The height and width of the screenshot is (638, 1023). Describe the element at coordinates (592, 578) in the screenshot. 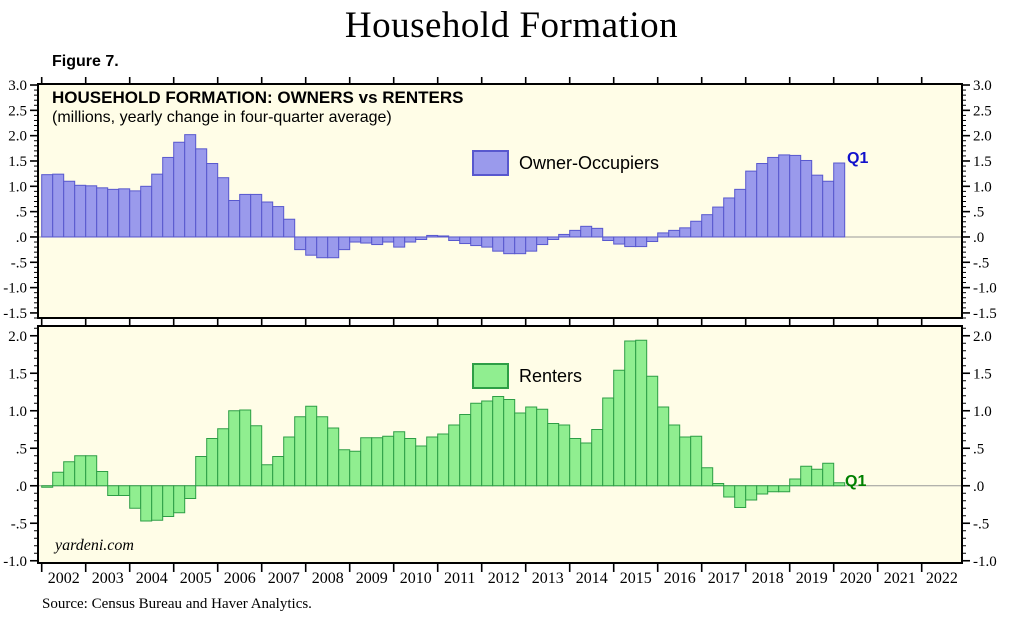

I see `x-year-label: 2014` at that location.